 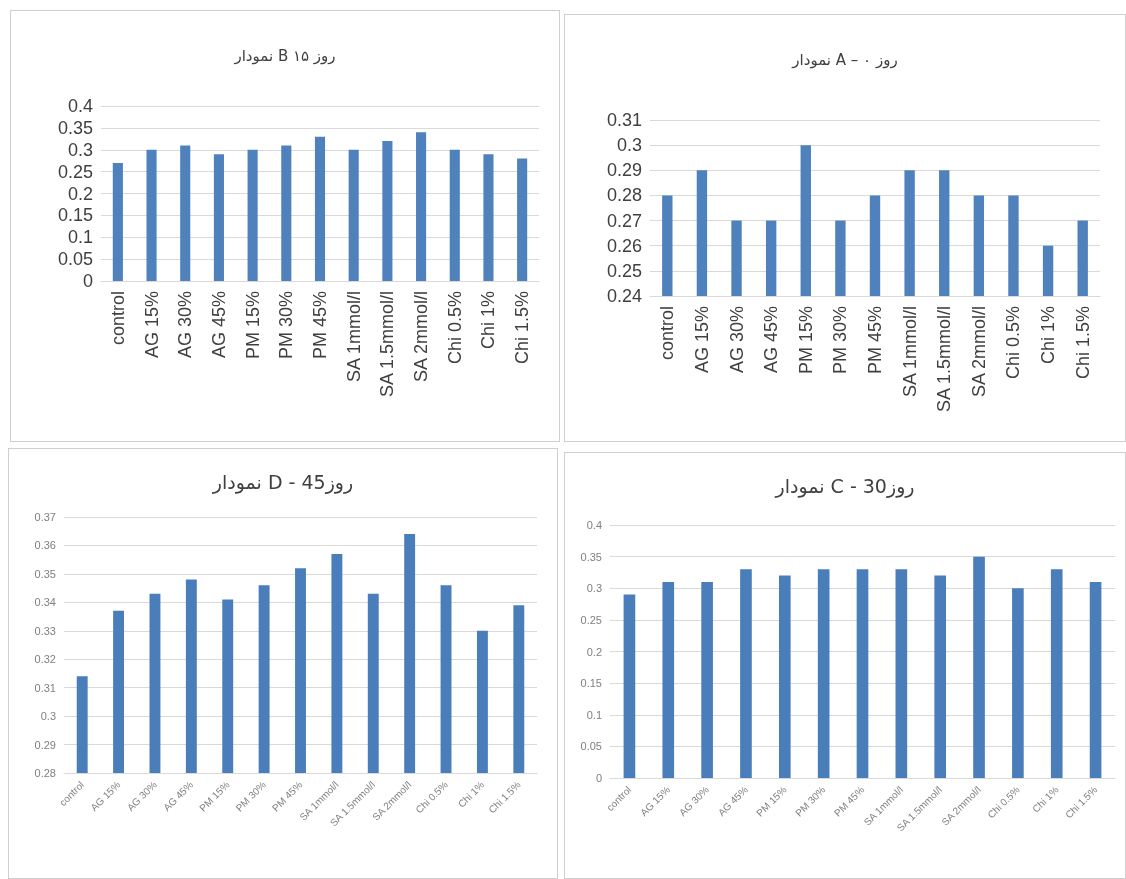 What do you see at coordinates (844, 59) in the screenshot?
I see `chart-title: نمودار A – روز ۰` at bounding box center [844, 59].